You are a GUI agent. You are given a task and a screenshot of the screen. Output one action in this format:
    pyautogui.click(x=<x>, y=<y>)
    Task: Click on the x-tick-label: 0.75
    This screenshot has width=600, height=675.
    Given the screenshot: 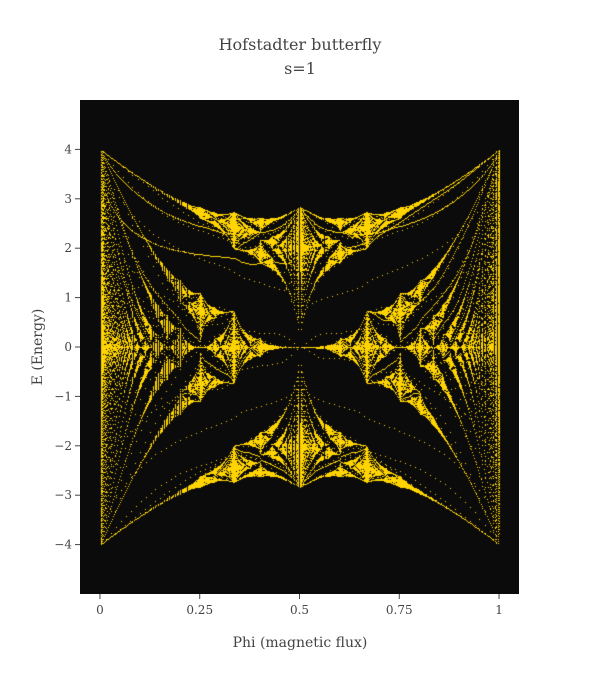 What is the action you would take?
    pyautogui.click(x=399, y=610)
    